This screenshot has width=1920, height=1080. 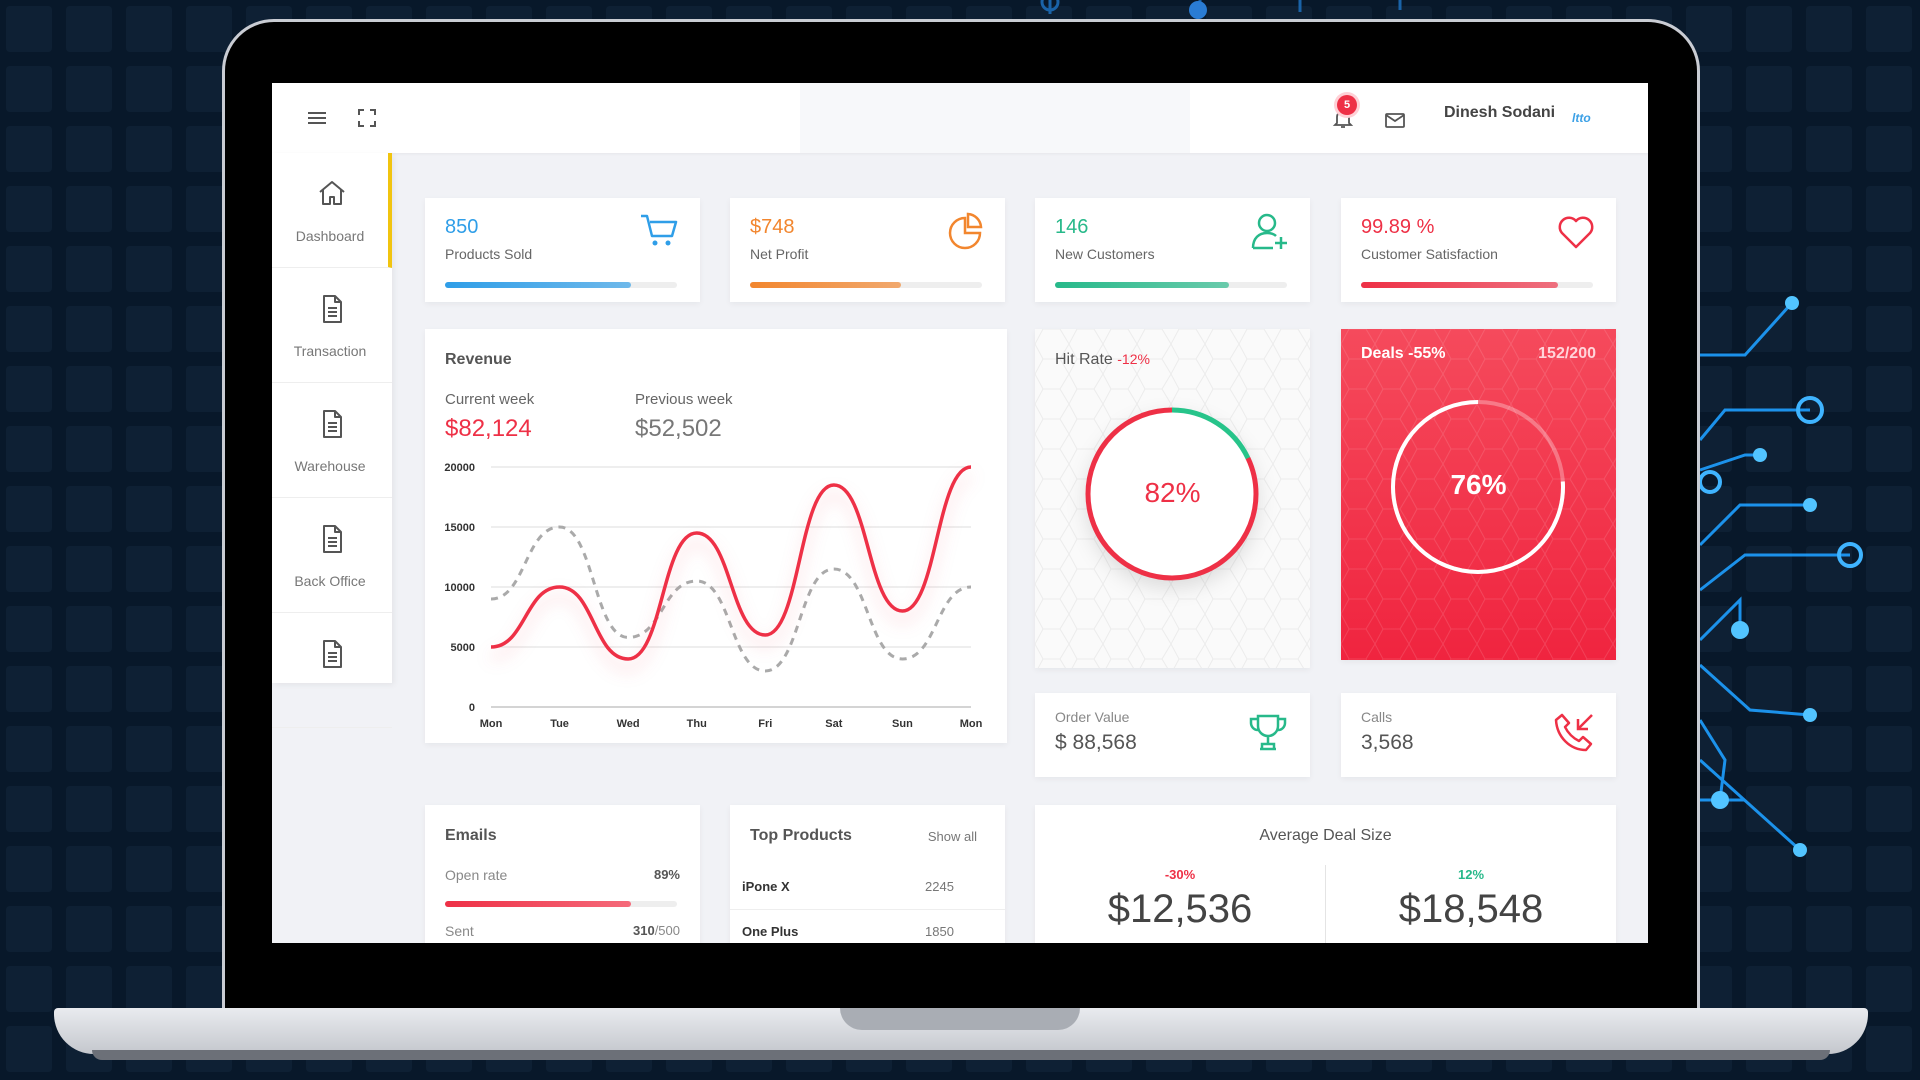 What do you see at coordinates (562, 874) in the screenshot?
I see `emails-card: Emails Open rate 89% Sent 310/500` at bounding box center [562, 874].